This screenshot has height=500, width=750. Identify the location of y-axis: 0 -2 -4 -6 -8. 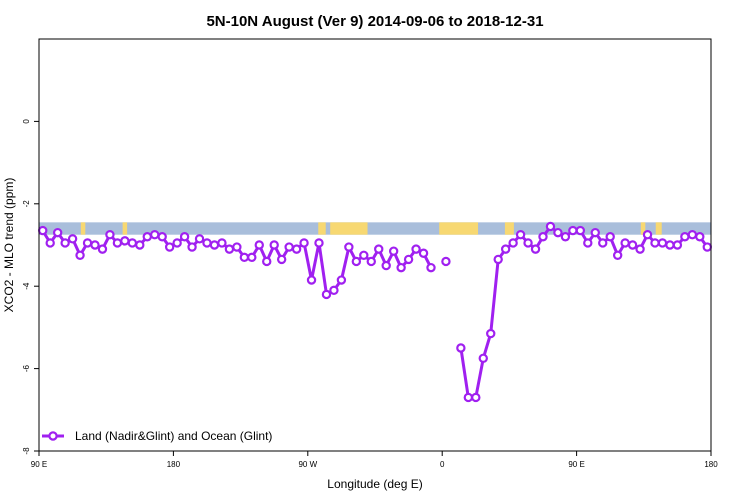
(30, 287).